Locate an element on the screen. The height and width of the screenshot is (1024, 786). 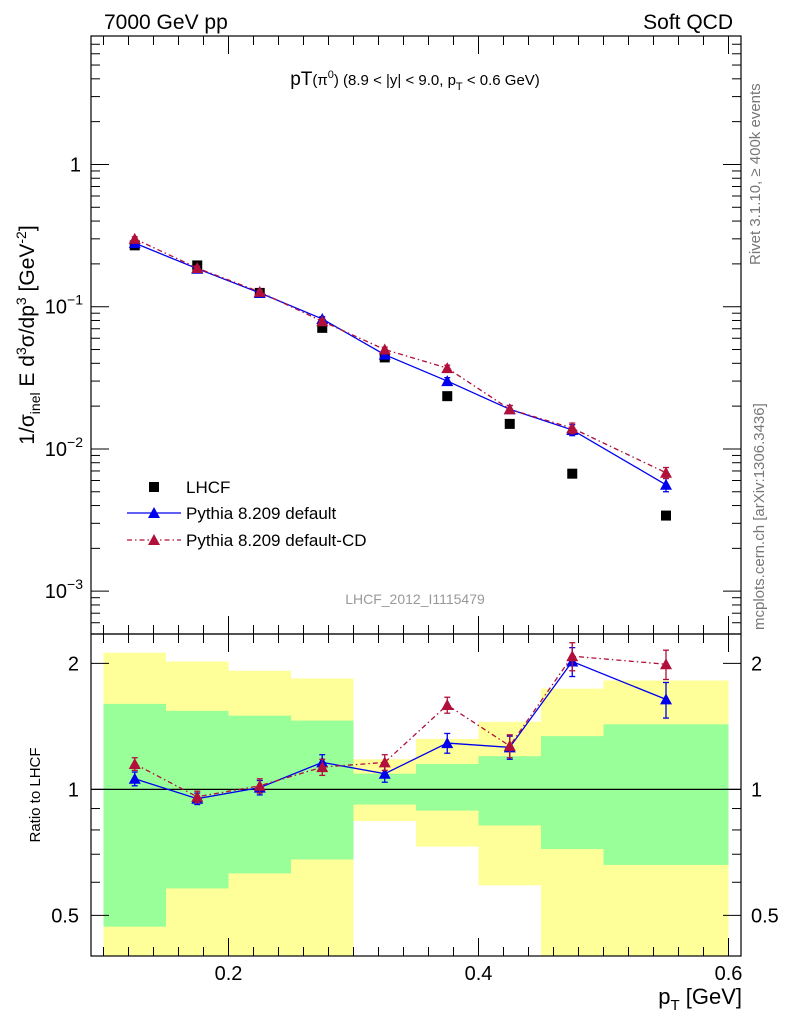
ratio-y-tick-label-left-0: 0.5 is located at coordinates (65, 916).